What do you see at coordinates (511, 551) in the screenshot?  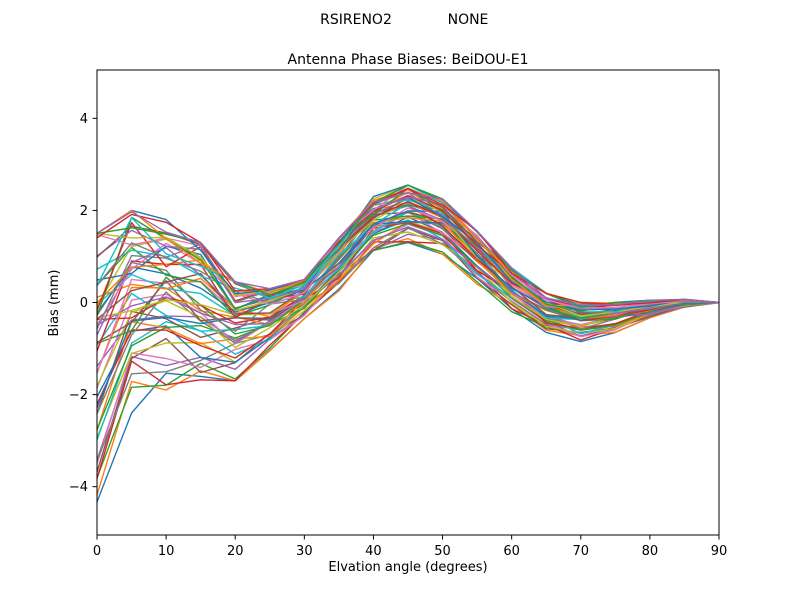 I see `x-tick-label: 60` at bounding box center [511, 551].